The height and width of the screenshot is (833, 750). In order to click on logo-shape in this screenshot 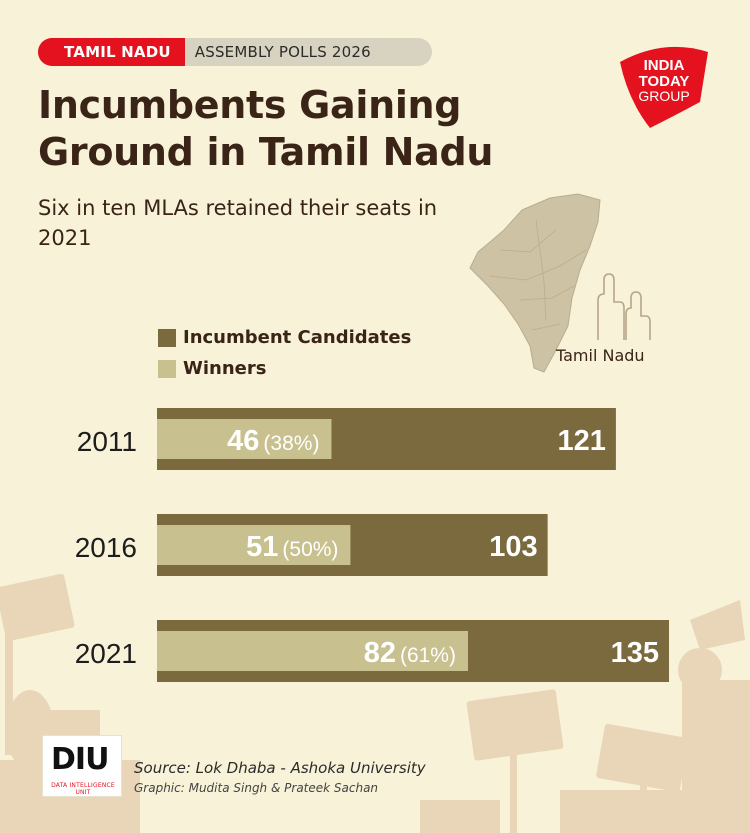, I will do `click(664, 87)`.